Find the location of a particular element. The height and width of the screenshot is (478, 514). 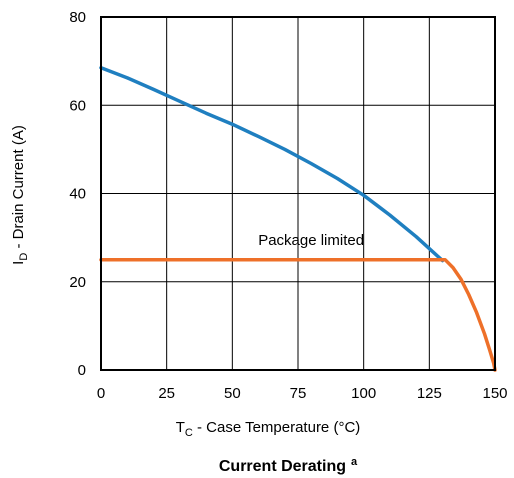

chart-title-text: Current Derating is located at coordinates (282, 466).